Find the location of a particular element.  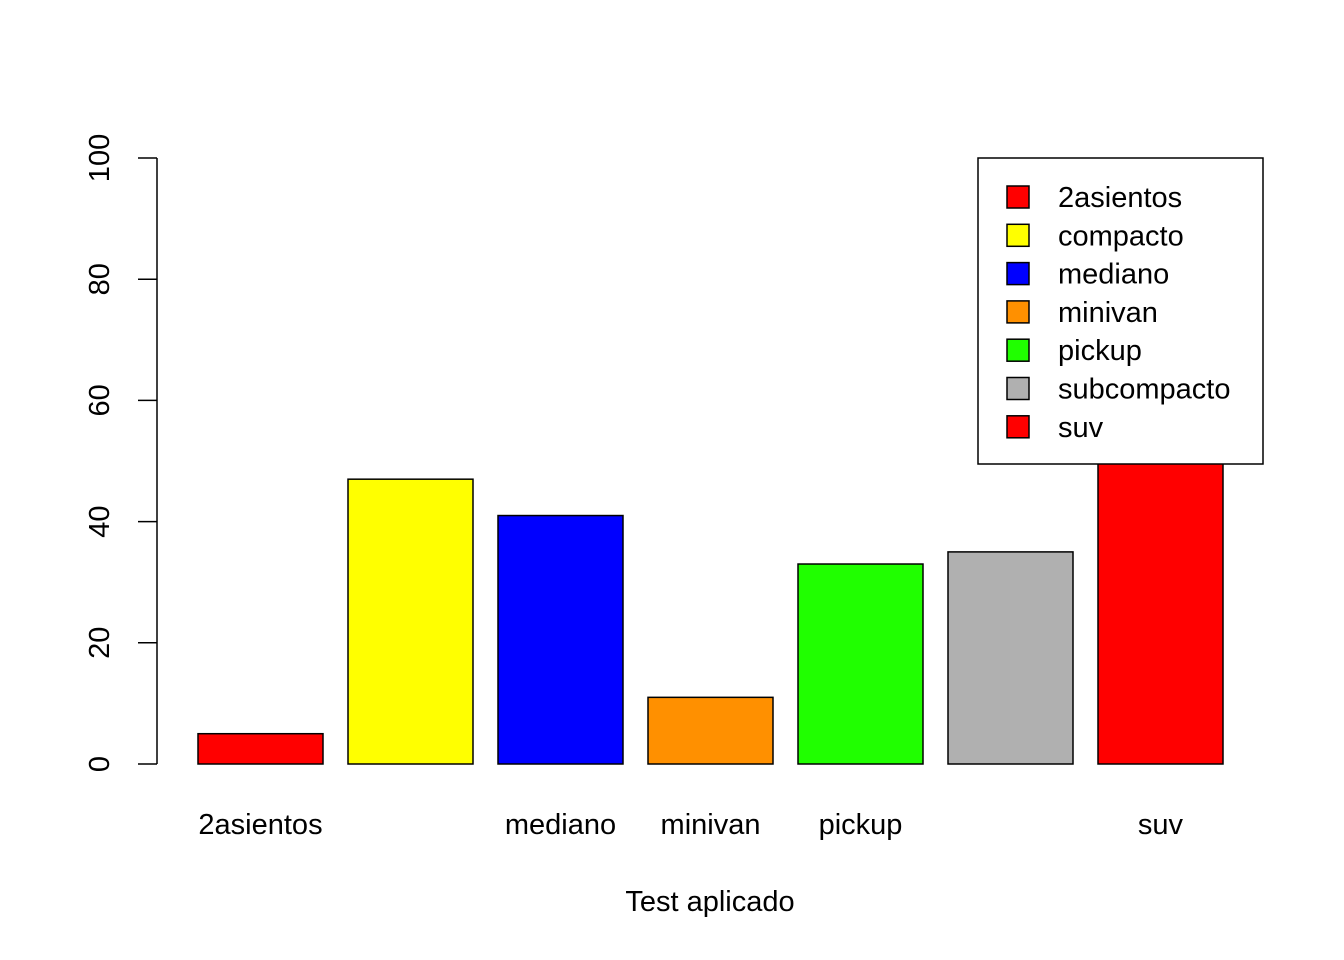

x-tick-label: 2asientos is located at coordinates (260, 825).